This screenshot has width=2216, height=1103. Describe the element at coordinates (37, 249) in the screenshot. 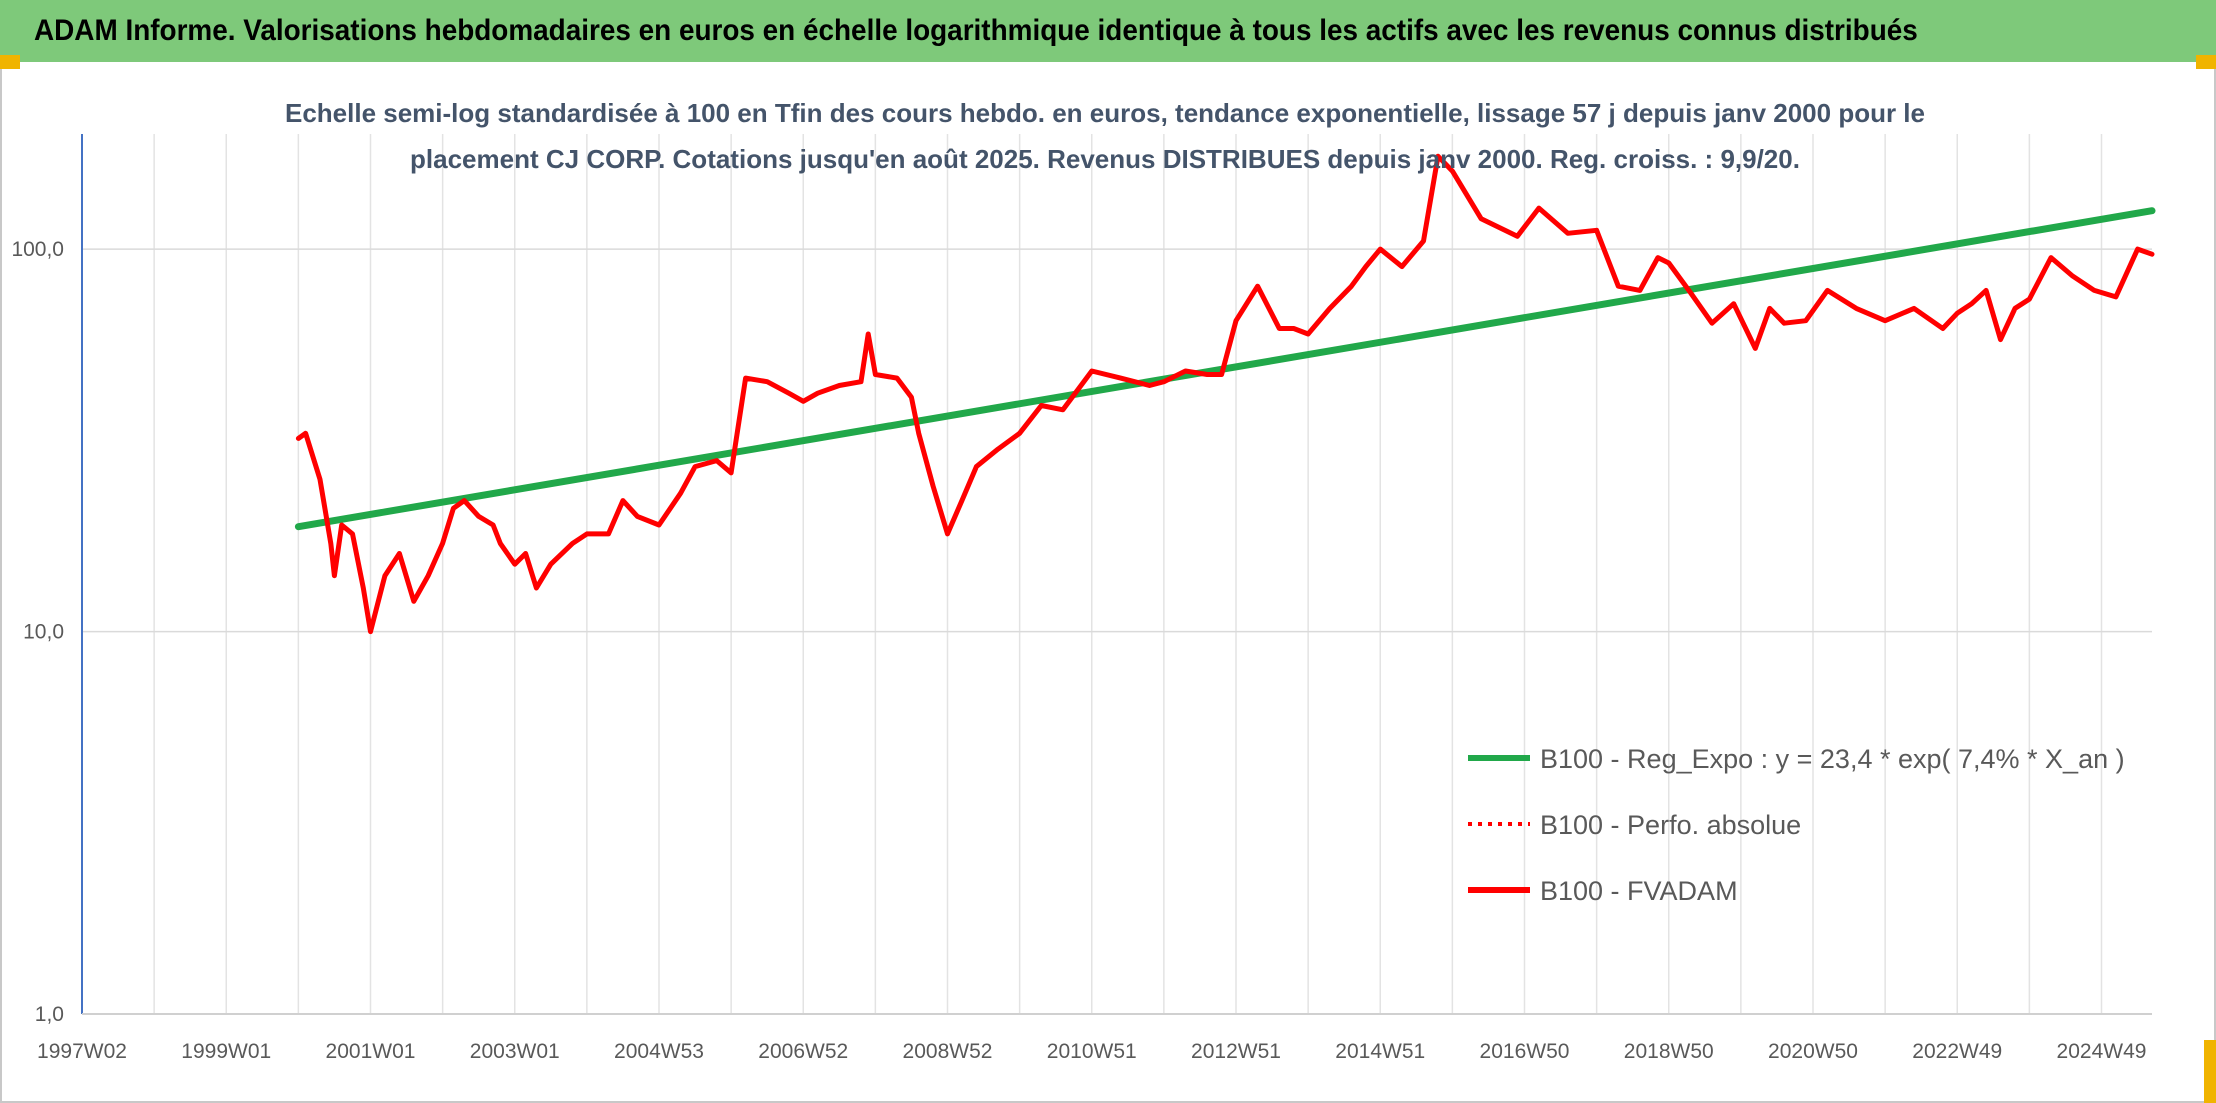

I see `y-tick-label: 100,0` at that location.